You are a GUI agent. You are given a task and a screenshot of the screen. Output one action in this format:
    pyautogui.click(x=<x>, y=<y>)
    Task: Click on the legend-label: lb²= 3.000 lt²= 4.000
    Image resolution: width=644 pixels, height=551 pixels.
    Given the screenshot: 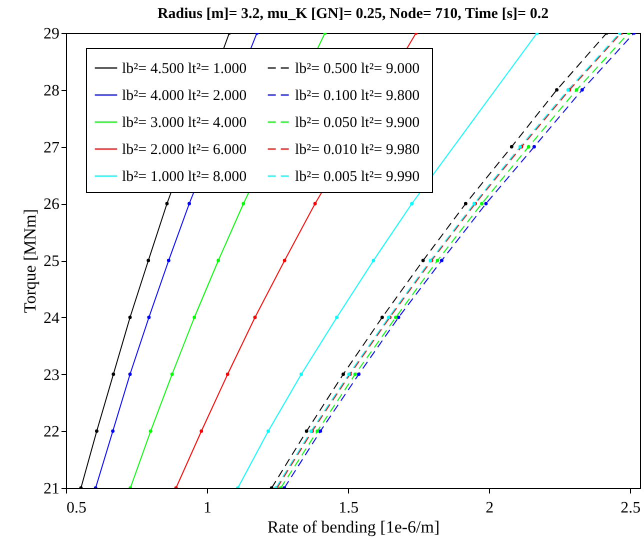 What is the action you would take?
    pyautogui.click(x=184, y=123)
    